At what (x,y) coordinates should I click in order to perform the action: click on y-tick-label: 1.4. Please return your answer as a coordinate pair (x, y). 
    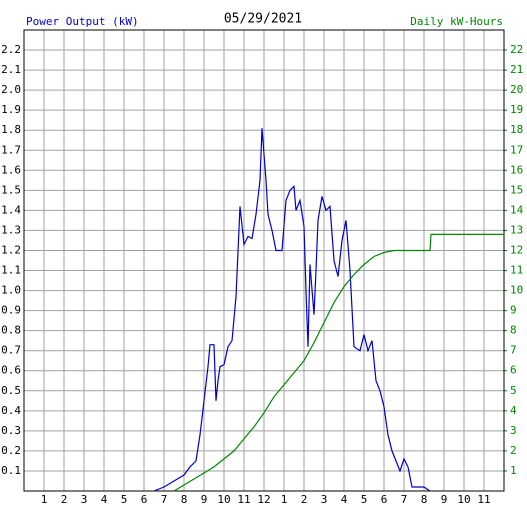
    Looking at the image, I should click on (11, 209).